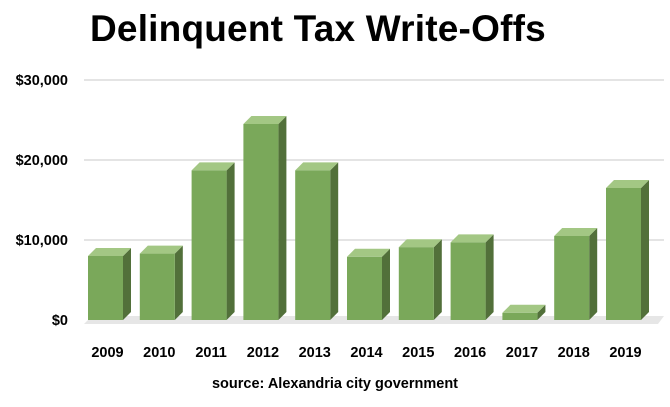  Describe the element at coordinates (315, 353) in the screenshot. I see `x-tick-label: 2013` at that location.